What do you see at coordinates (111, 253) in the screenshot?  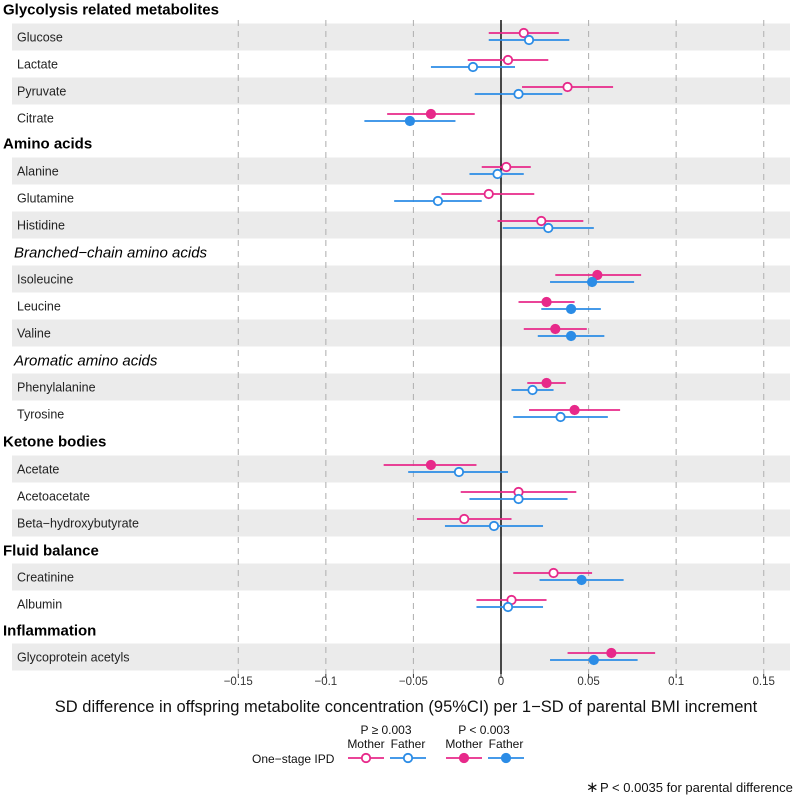 I see `subgroup-header: Branched−chain amino acids` at bounding box center [111, 253].